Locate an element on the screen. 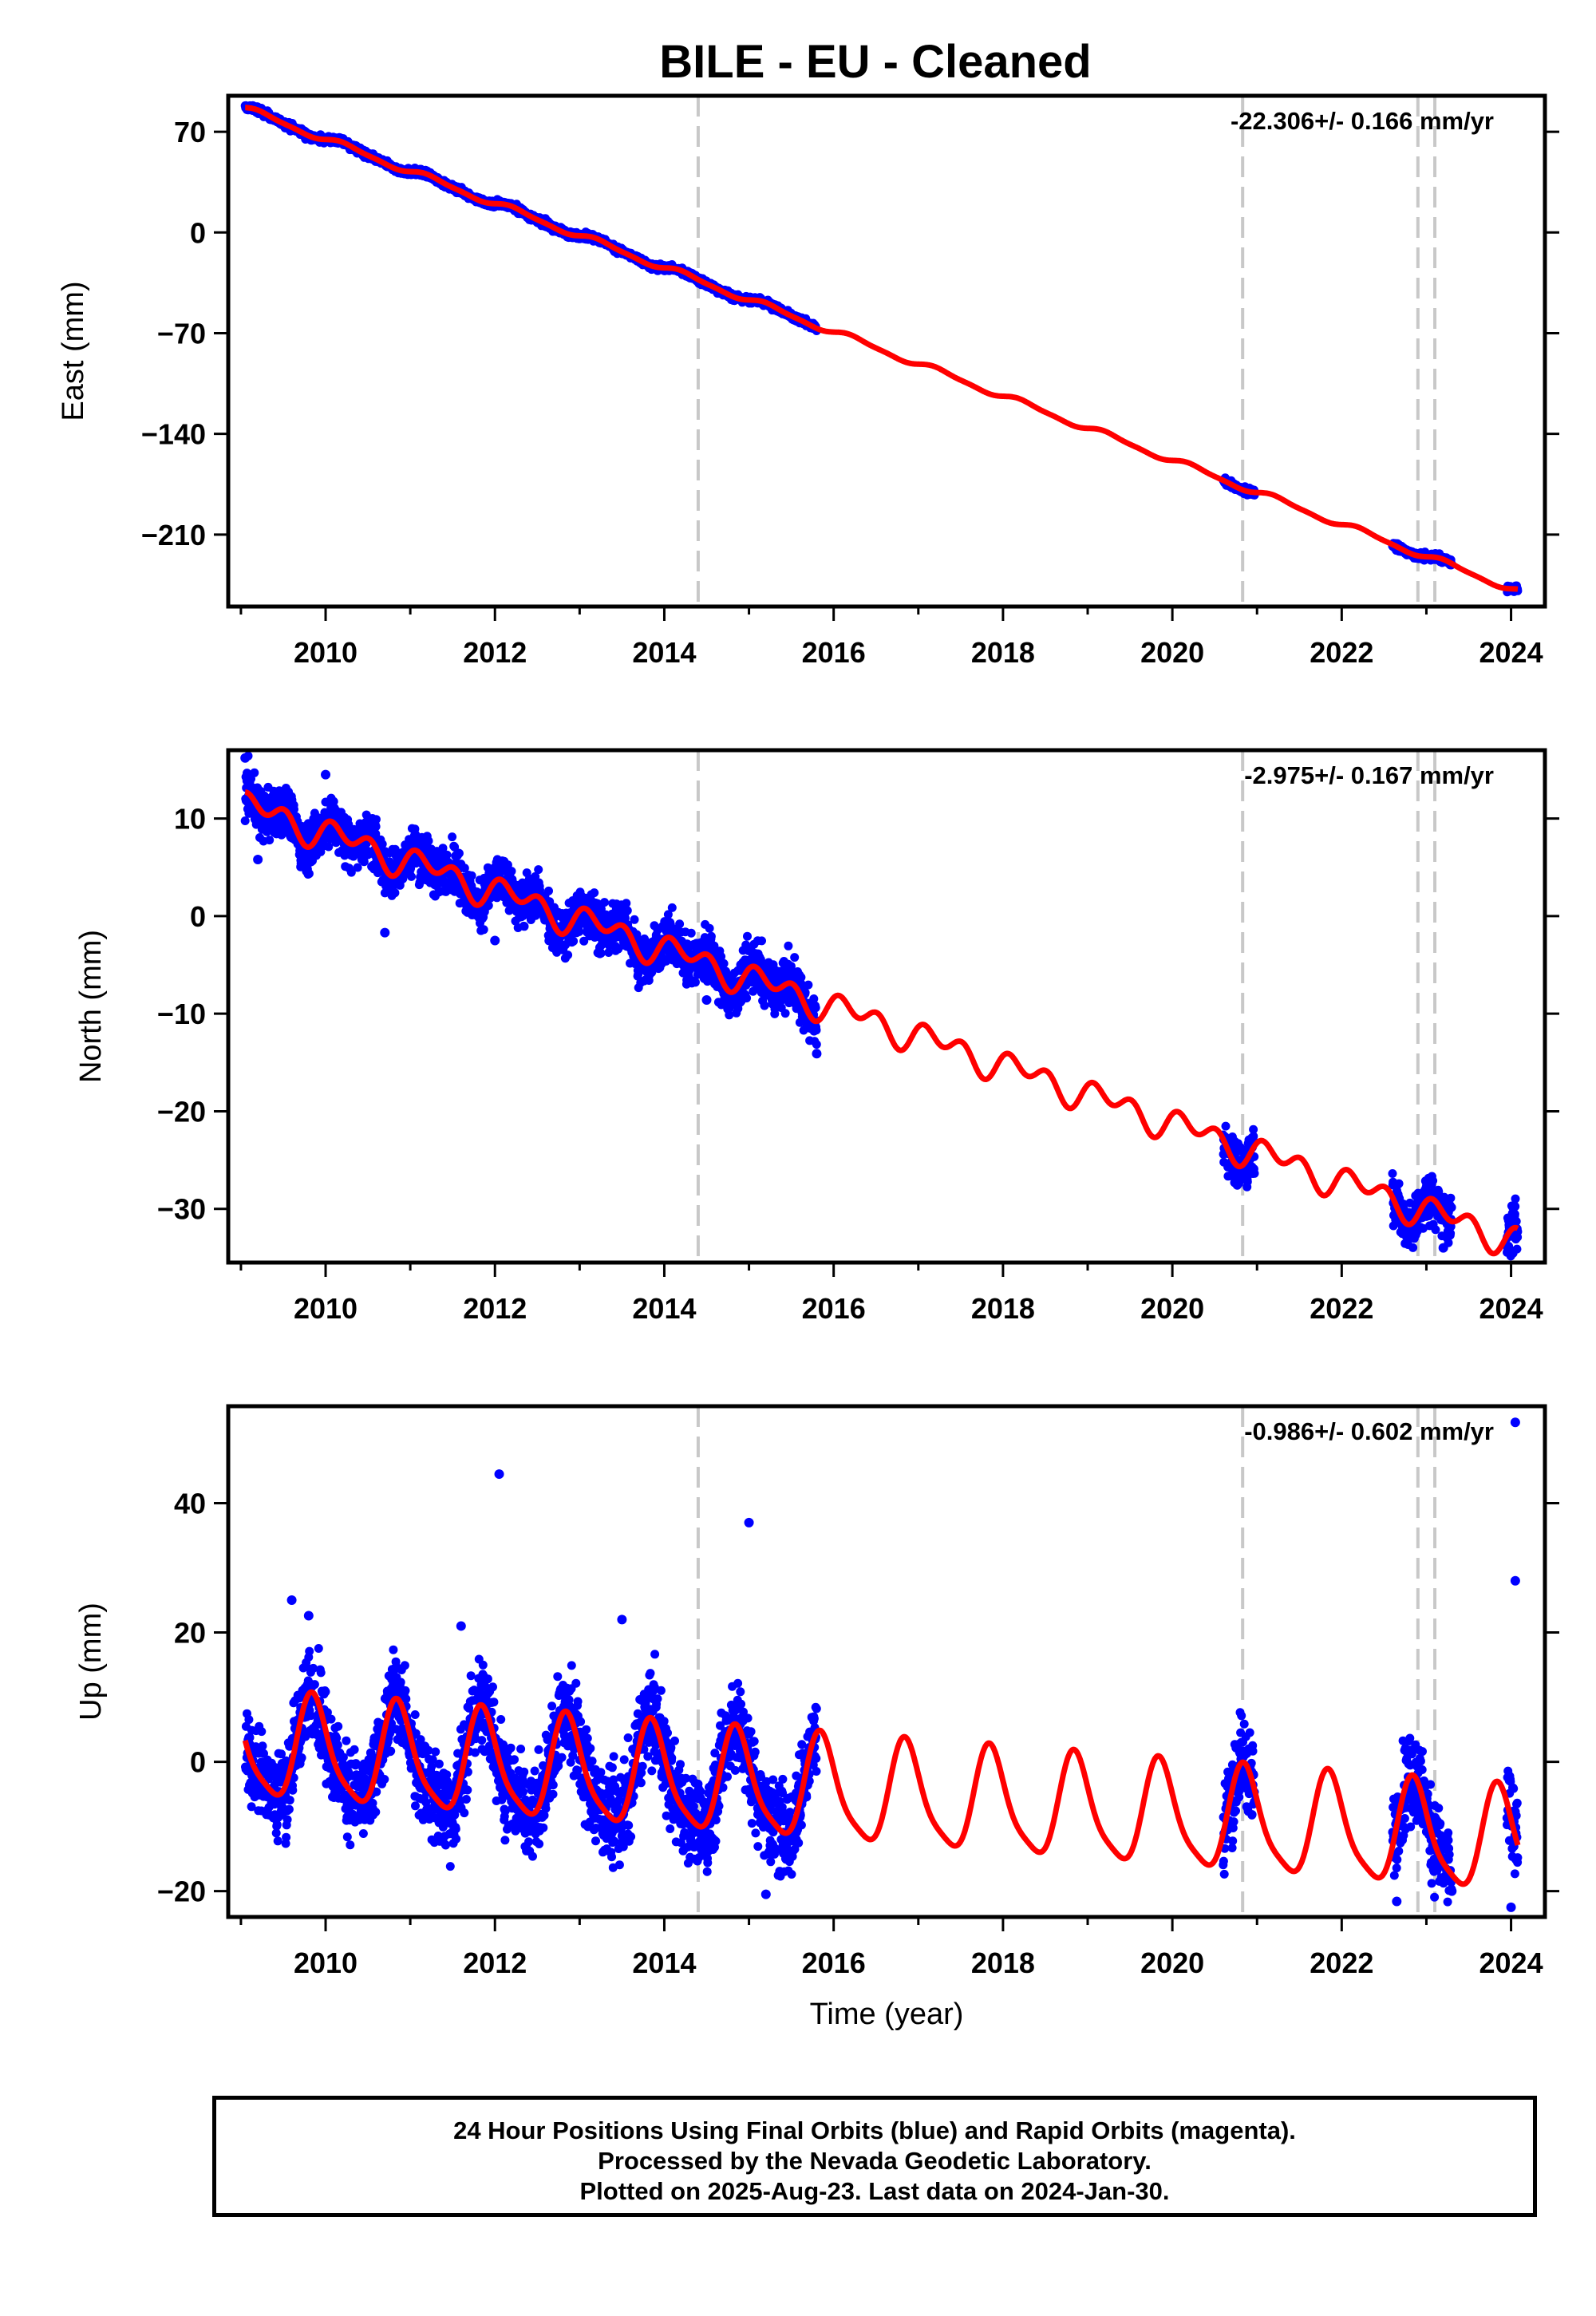 Image resolution: width=1596 pixels, height=2316 pixels. x-tick-label: 2022 is located at coordinates (1341, 652).